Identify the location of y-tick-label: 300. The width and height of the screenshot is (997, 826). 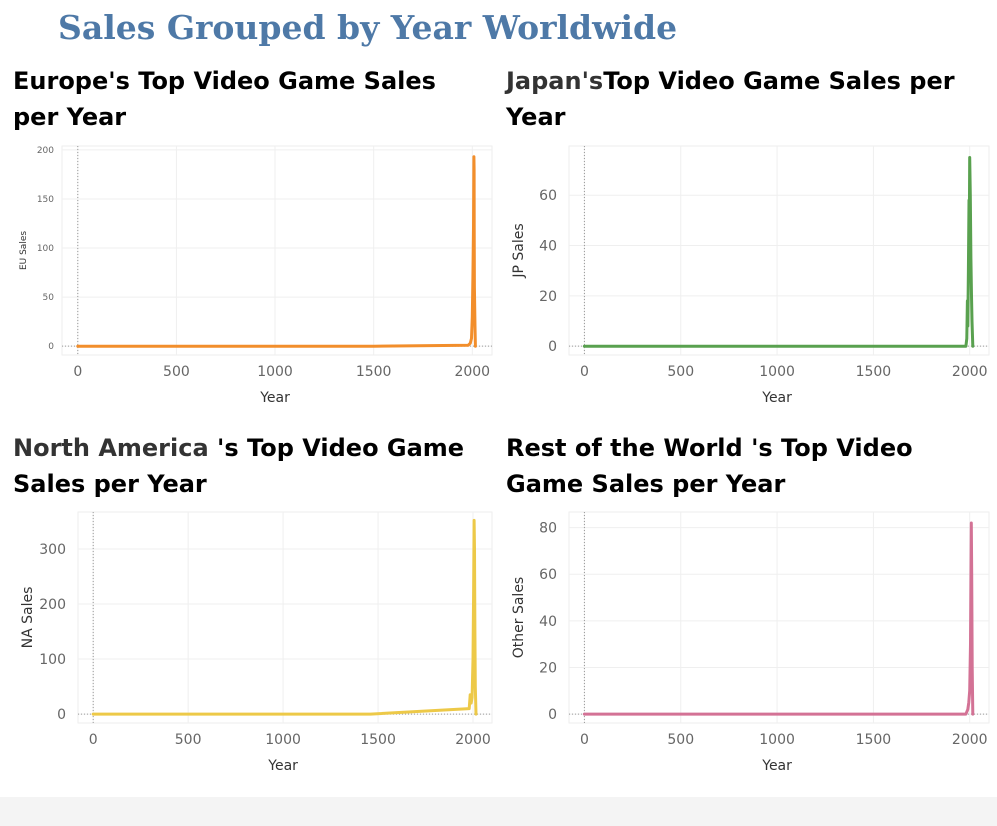
(52, 550).